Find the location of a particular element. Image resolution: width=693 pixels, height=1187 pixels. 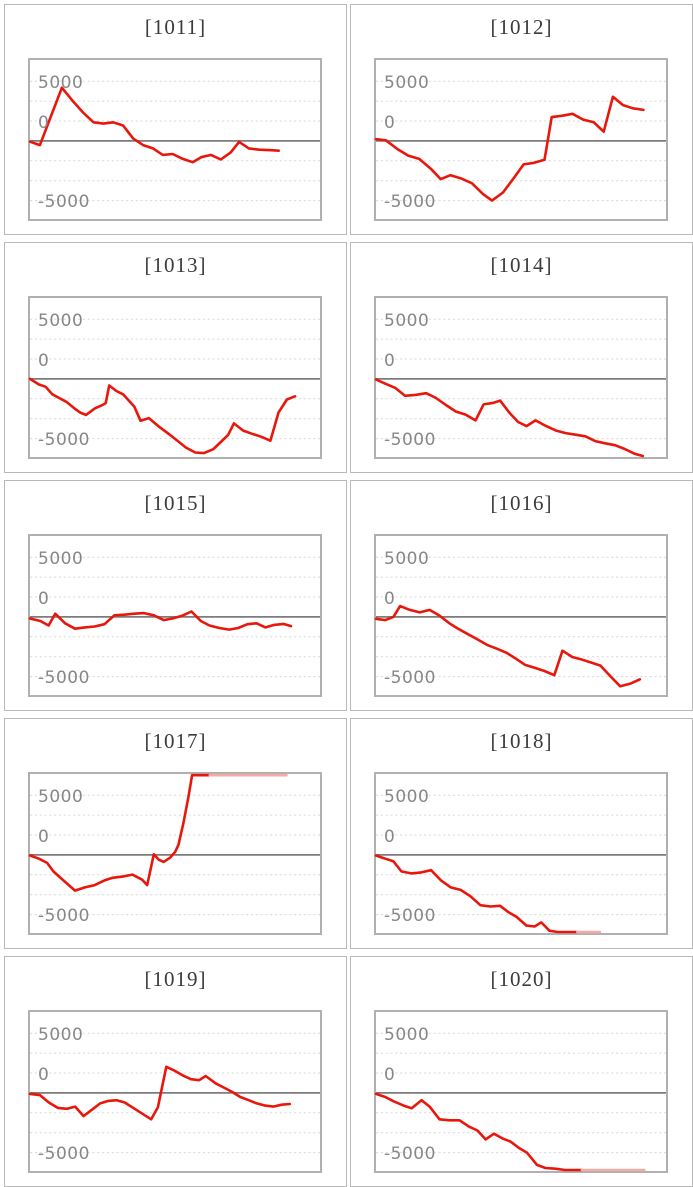

chart-card: [1014] 5000 0 -5000 is located at coordinates (521, 357).